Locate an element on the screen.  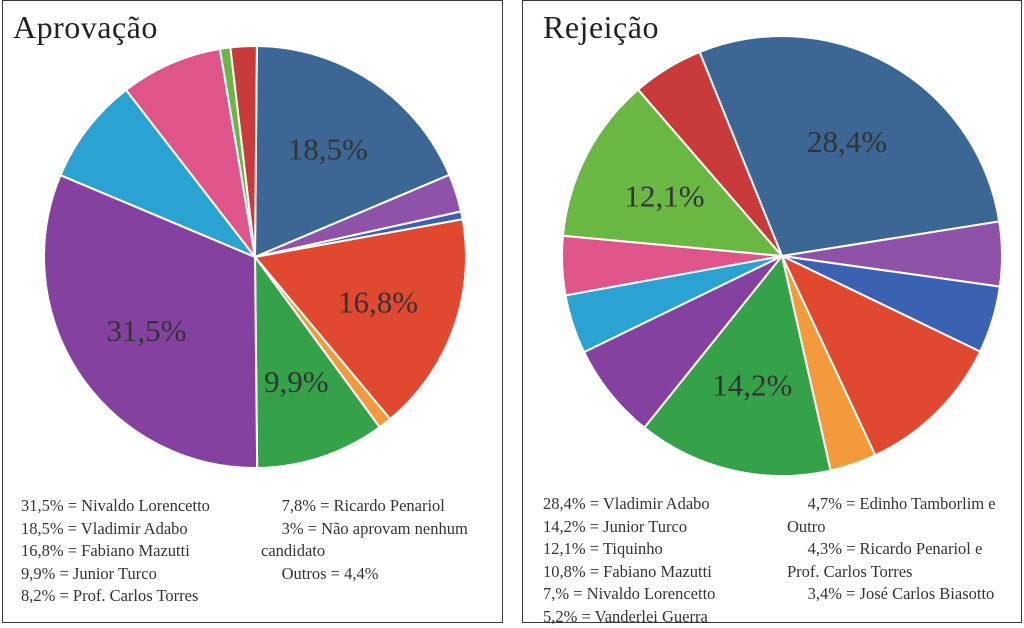
pie-data-label-1-9: 12,1% is located at coordinates (665, 196).